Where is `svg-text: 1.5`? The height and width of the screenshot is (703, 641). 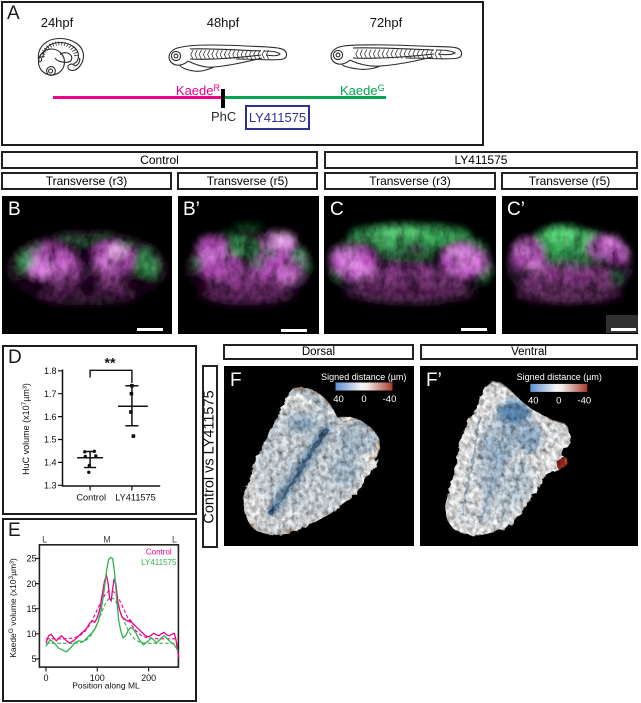
svg-text: 1.5 is located at coordinates (50, 440).